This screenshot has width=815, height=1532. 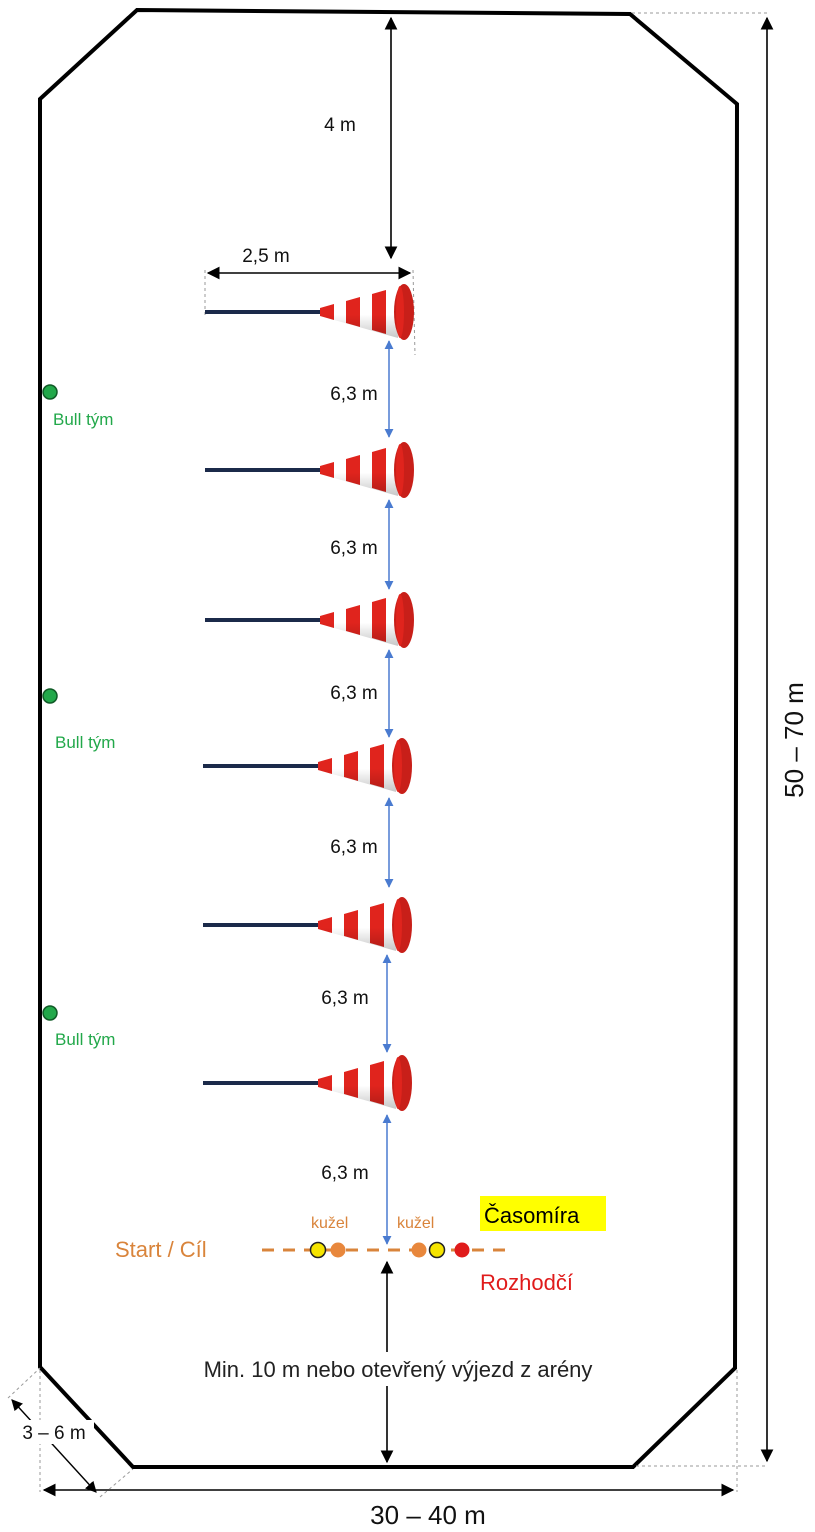 What do you see at coordinates (354, 548) in the screenshot?
I see `spacing-label-2: 6,3 m` at bounding box center [354, 548].